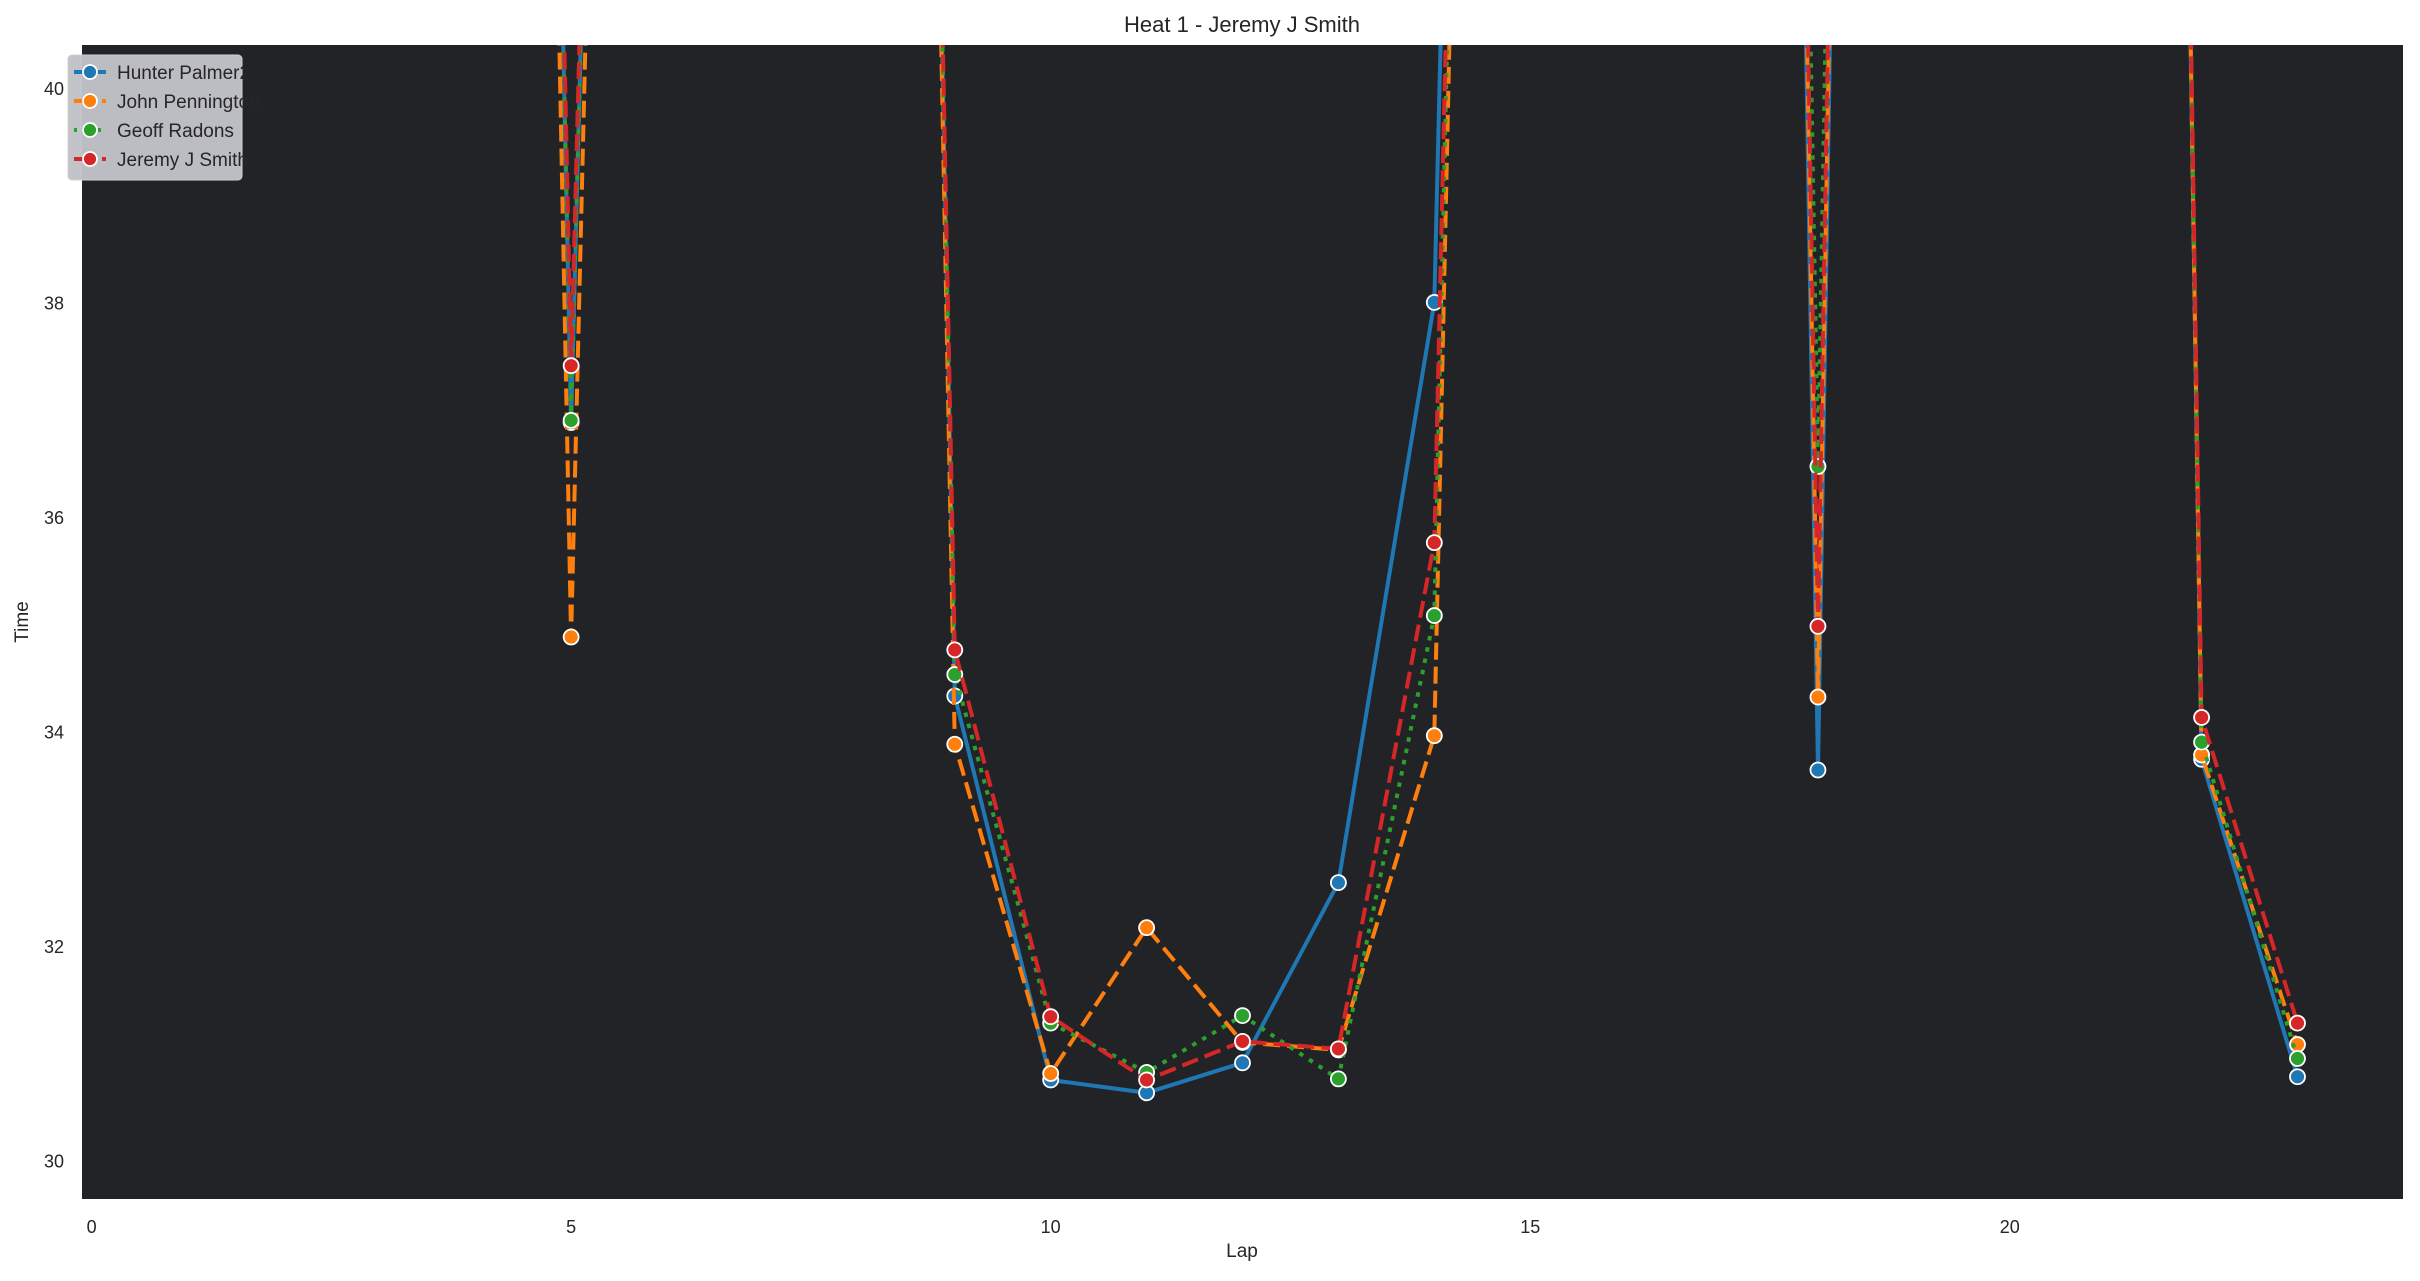 The width and height of the screenshot is (2420, 1281). I want to click on legend-entry: Jeremy J Smith, so click(161, 160).